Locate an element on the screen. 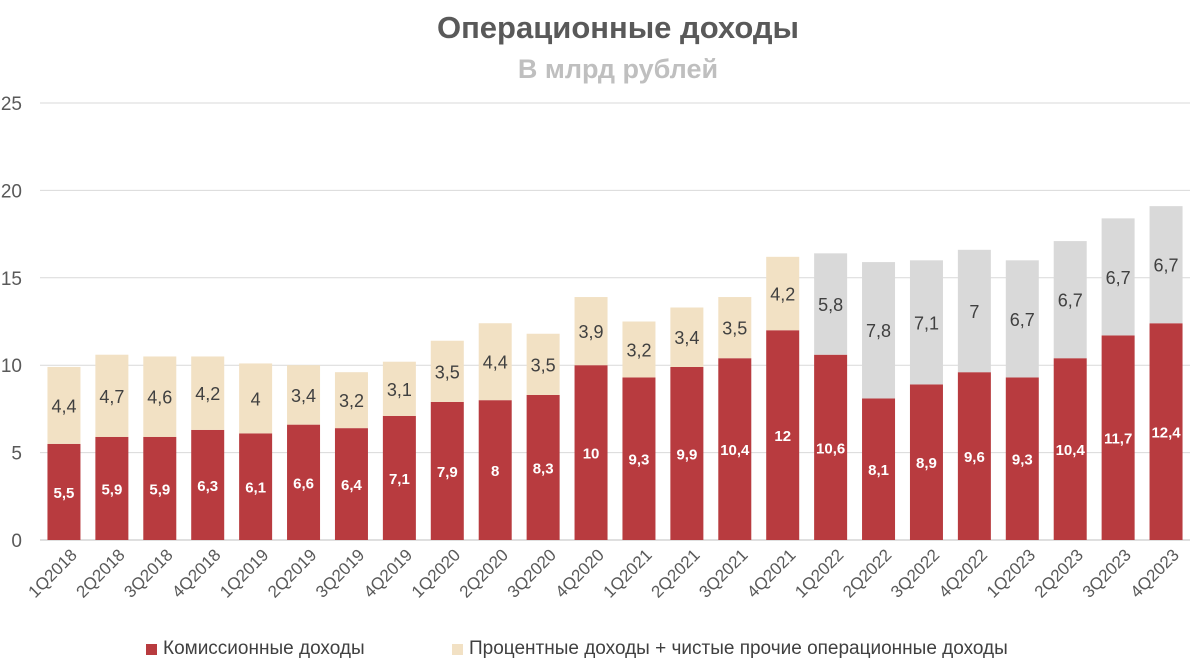 The width and height of the screenshot is (1200, 665). data-label-commission: 8,3 is located at coordinates (543, 468).